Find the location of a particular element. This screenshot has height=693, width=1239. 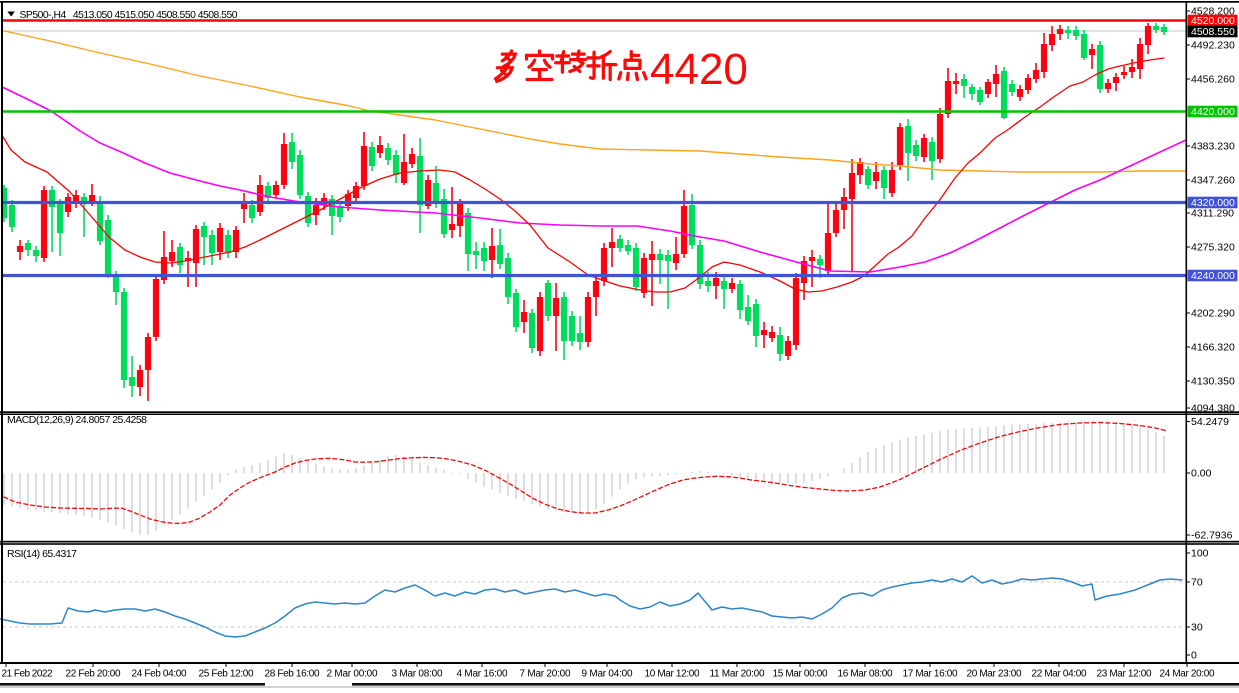

svg-text: 4347.260 is located at coordinates (1213, 181).